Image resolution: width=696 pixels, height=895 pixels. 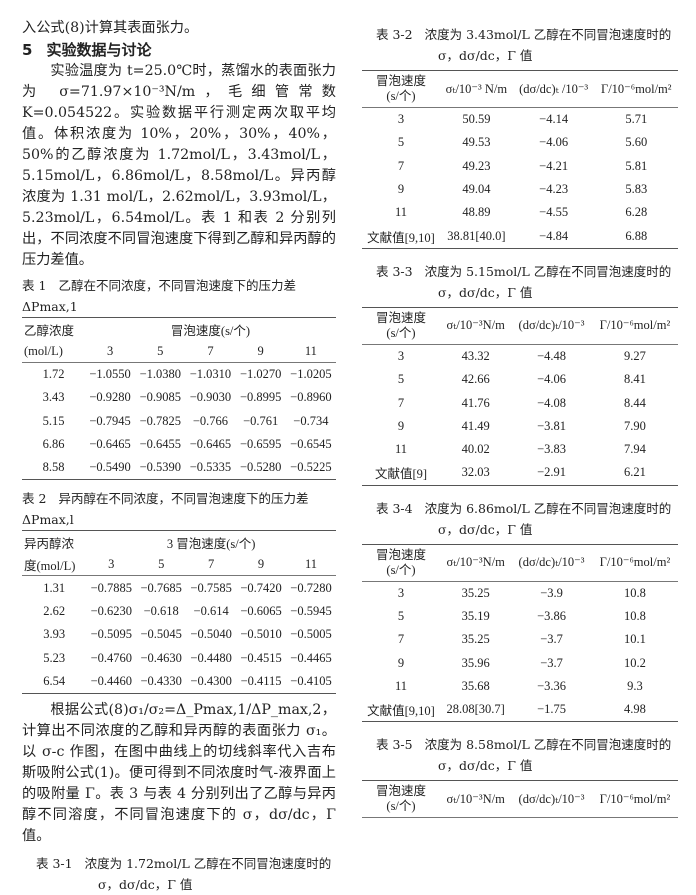 I want to click on column-header: 3, so click(x=111, y=565).